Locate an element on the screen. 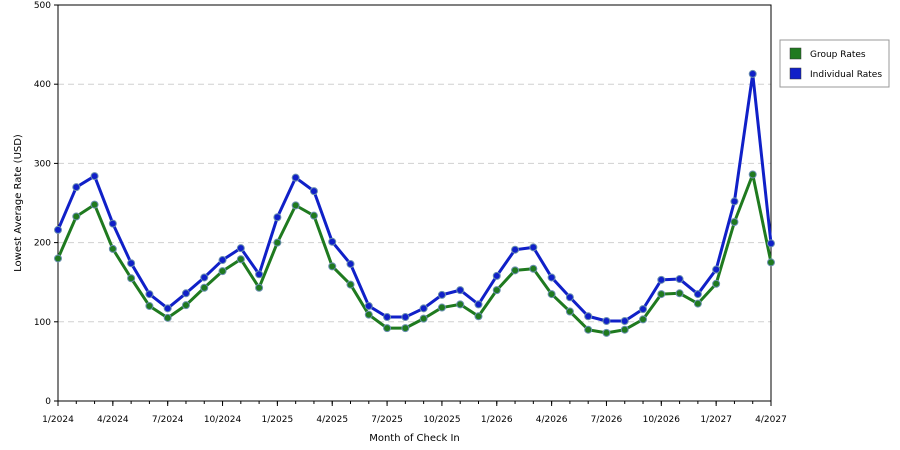  legend-label: Individual Rates is located at coordinates (846, 75).